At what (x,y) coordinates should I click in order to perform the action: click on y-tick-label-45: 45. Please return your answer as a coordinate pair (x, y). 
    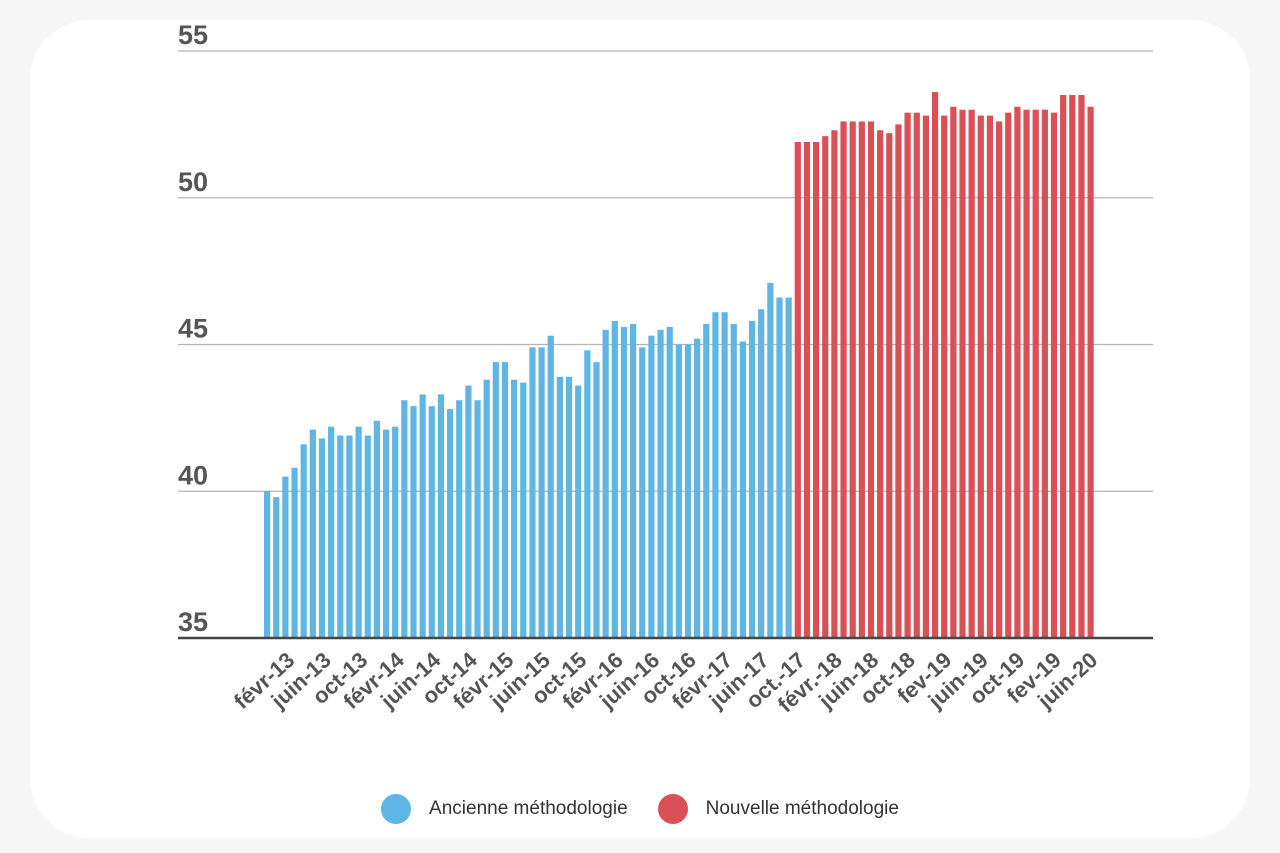
    Looking at the image, I should click on (193, 329).